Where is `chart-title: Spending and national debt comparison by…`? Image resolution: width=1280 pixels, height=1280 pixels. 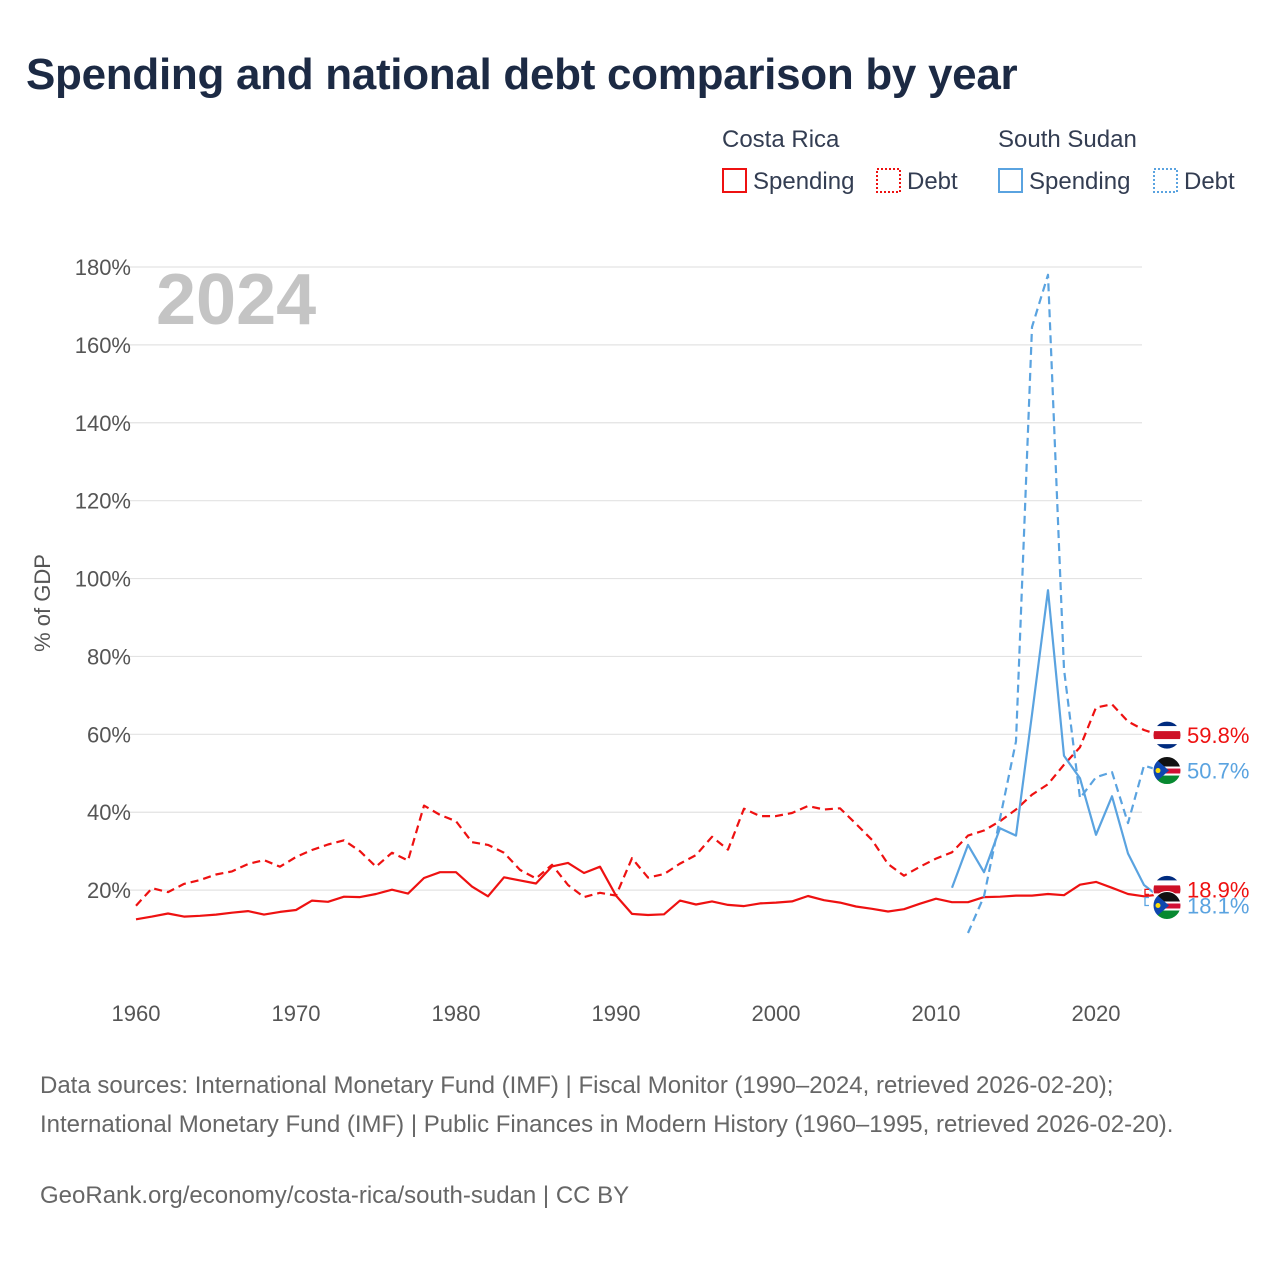 chart-title: Spending and national debt comparison by… is located at coordinates (522, 74).